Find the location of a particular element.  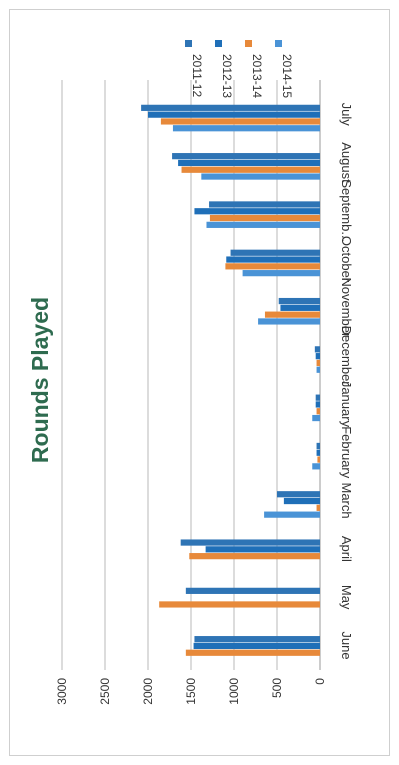

category-label: April is located at coordinates (346, 549).